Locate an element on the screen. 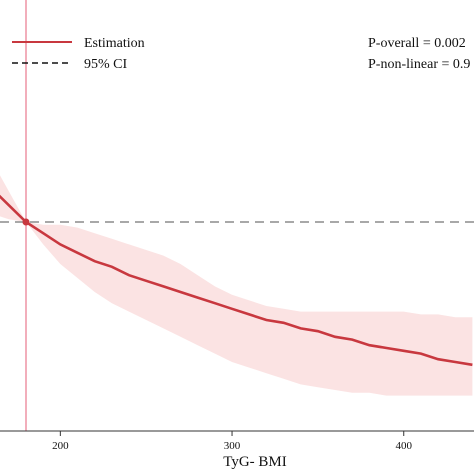 The width and height of the screenshot is (474, 474). x-tick-label: 200 is located at coordinates (60, 446).